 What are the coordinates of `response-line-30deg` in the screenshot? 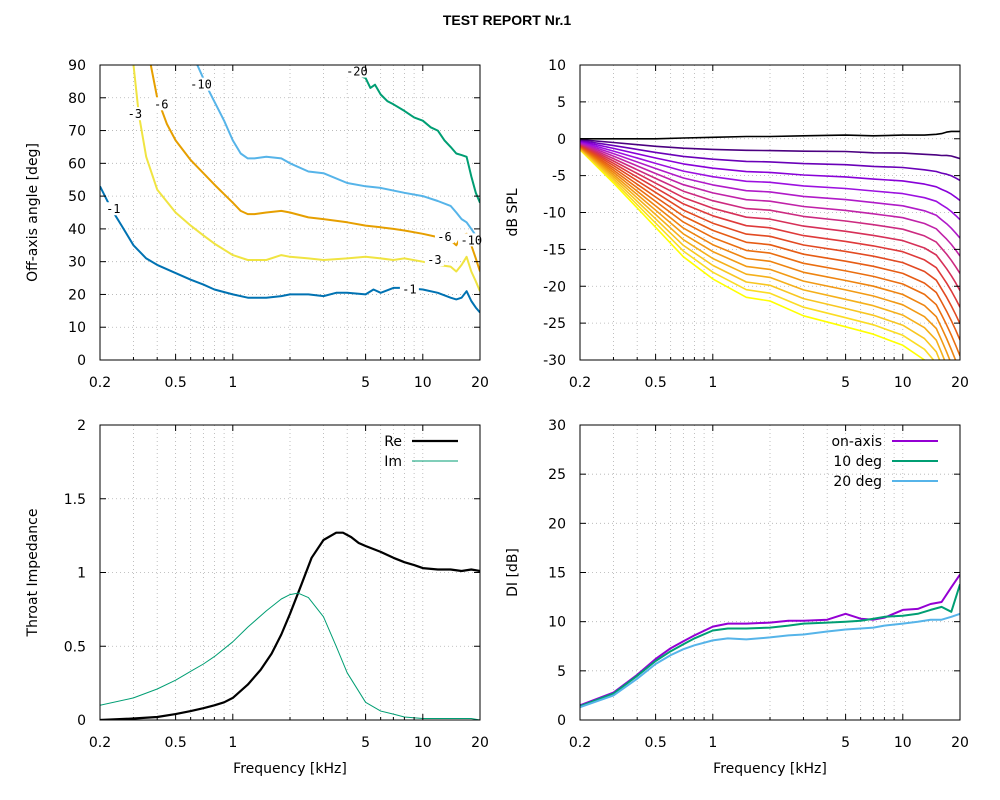 It's located at (770, 199).